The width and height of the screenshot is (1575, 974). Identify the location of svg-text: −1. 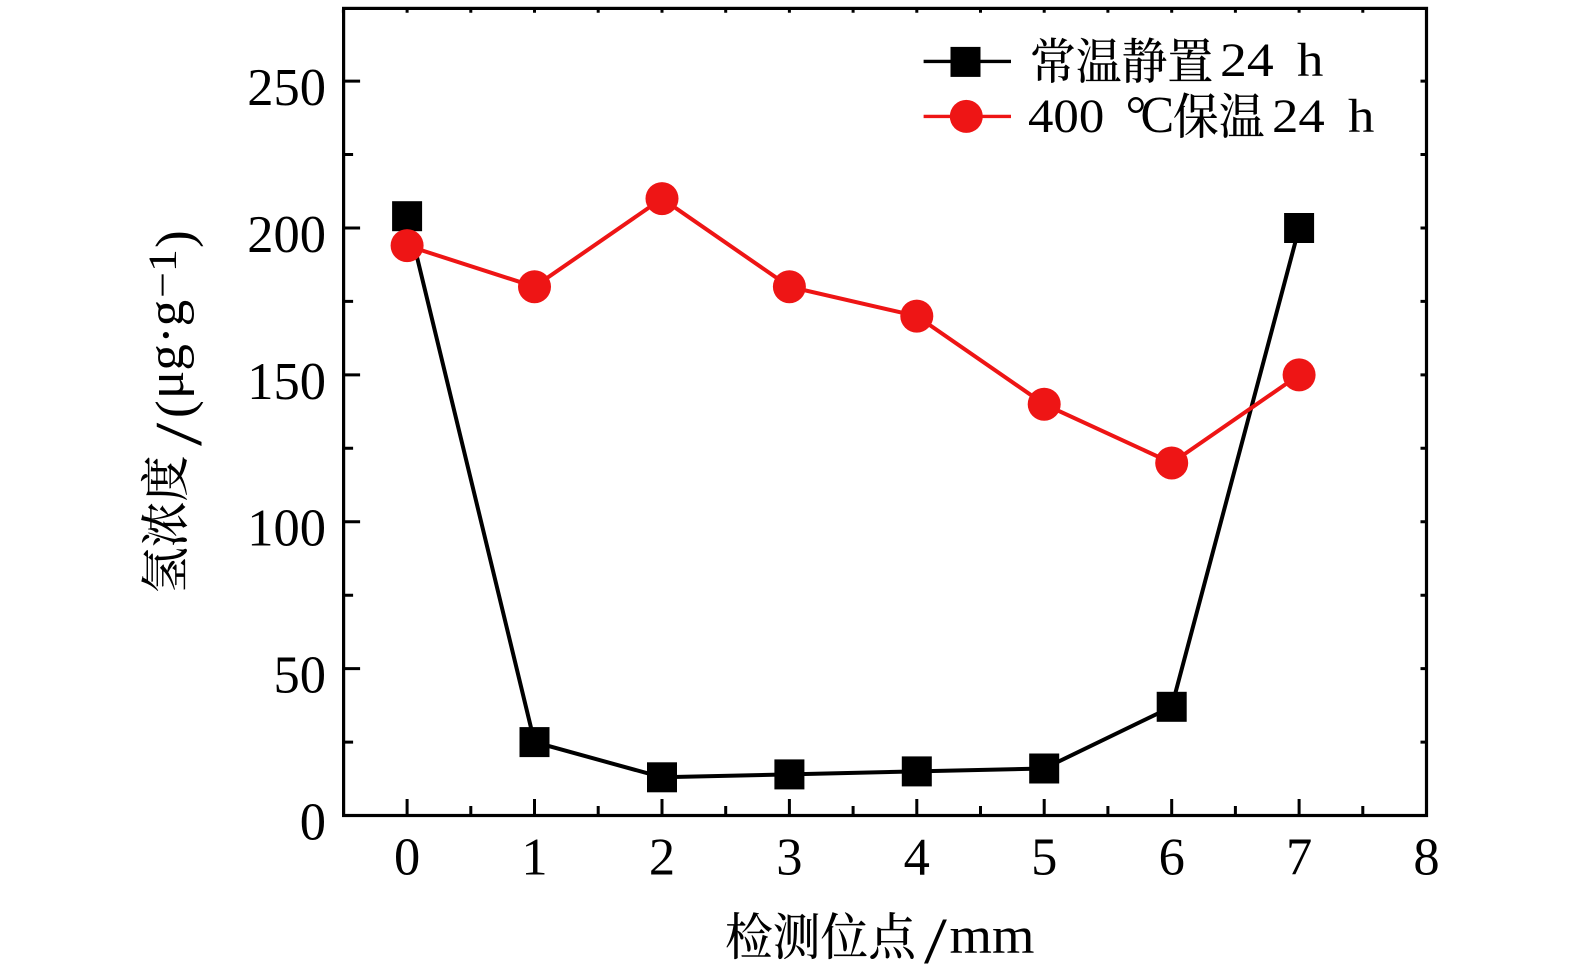
(164, 273).